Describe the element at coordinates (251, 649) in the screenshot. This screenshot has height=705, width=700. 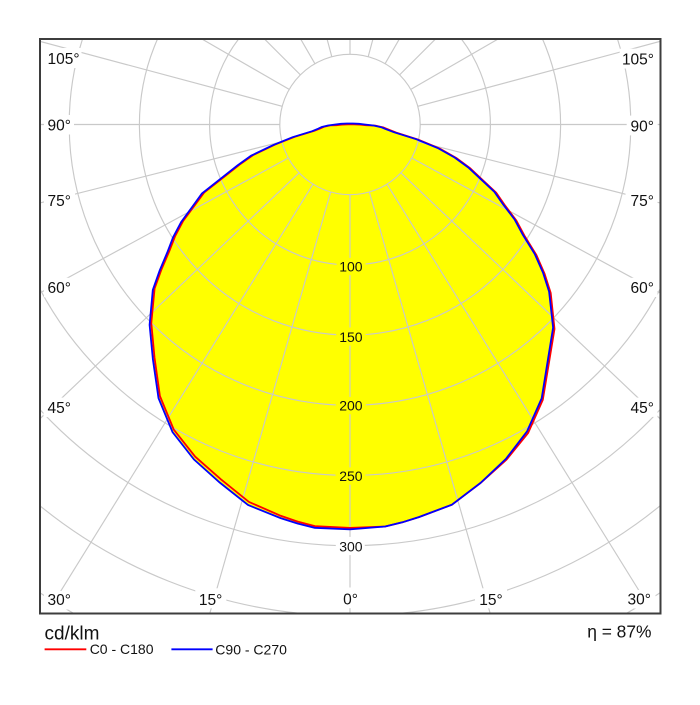
I see `svg-text: C90 - C270` at that location.